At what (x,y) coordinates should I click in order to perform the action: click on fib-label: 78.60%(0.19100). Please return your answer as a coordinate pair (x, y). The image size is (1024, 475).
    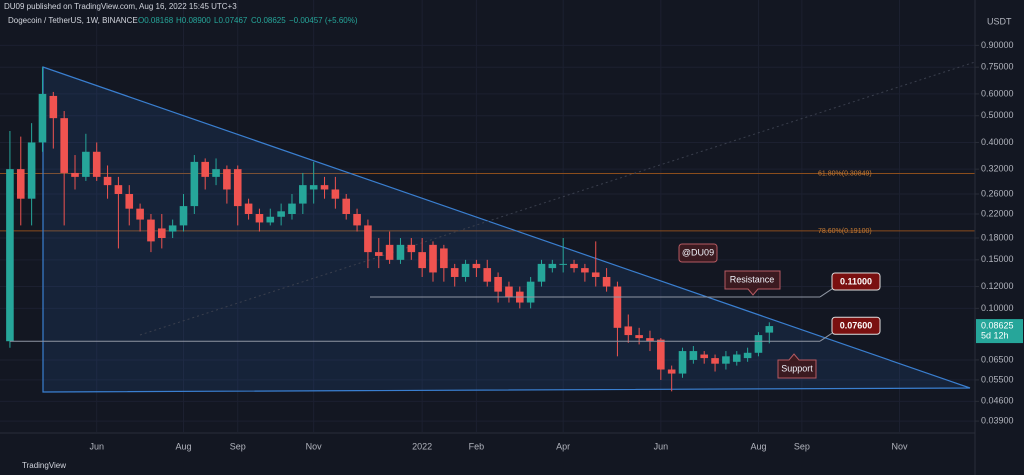
    Looking at the image, I should click on (845, 231).